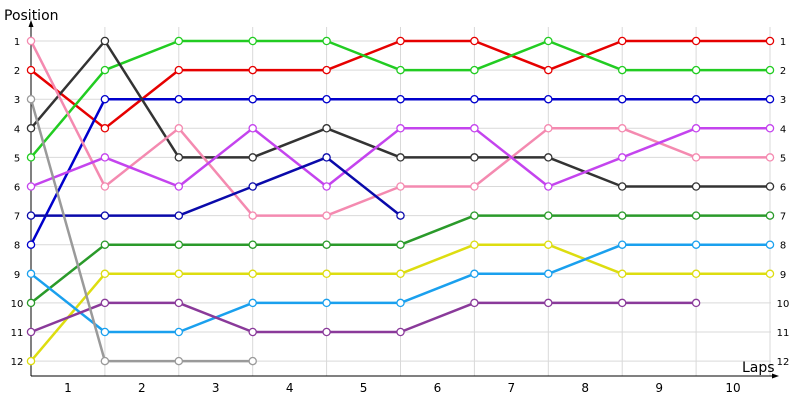 This screenshot has width=800, height=400. Describe the element at coordinates (758, 368) in the screenshot. I see `x-axis-title: Laps` at that location.